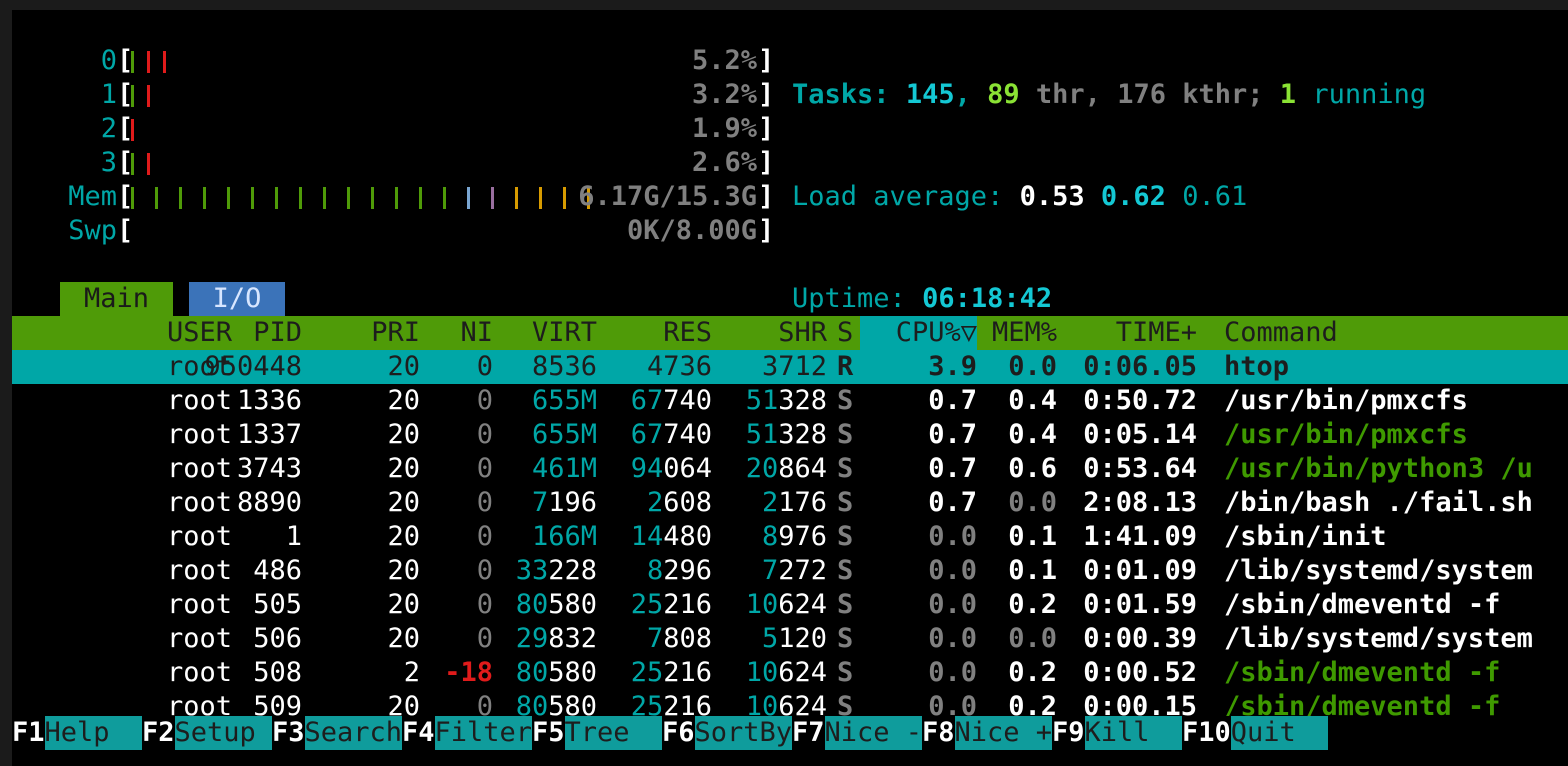 This screenshot has width=1568, height=766. What do you see at coordinates (444, 198) in the screenshot?
I see `meter-bar` at bounding box center [444, 198].